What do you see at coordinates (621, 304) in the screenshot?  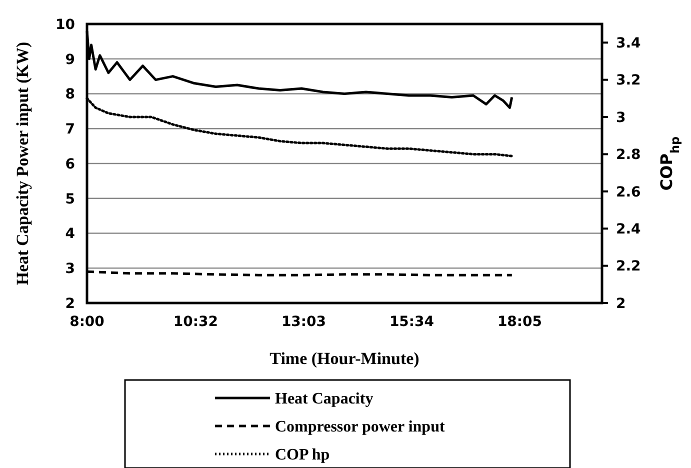 I see `y2-tick-label: 2` at bounding box center [621, 304].